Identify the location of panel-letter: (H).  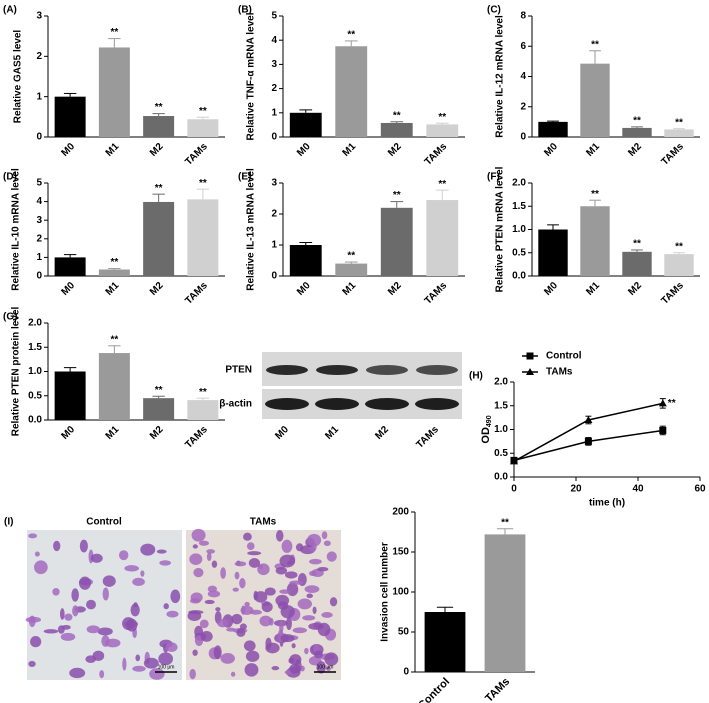
(476, 376).